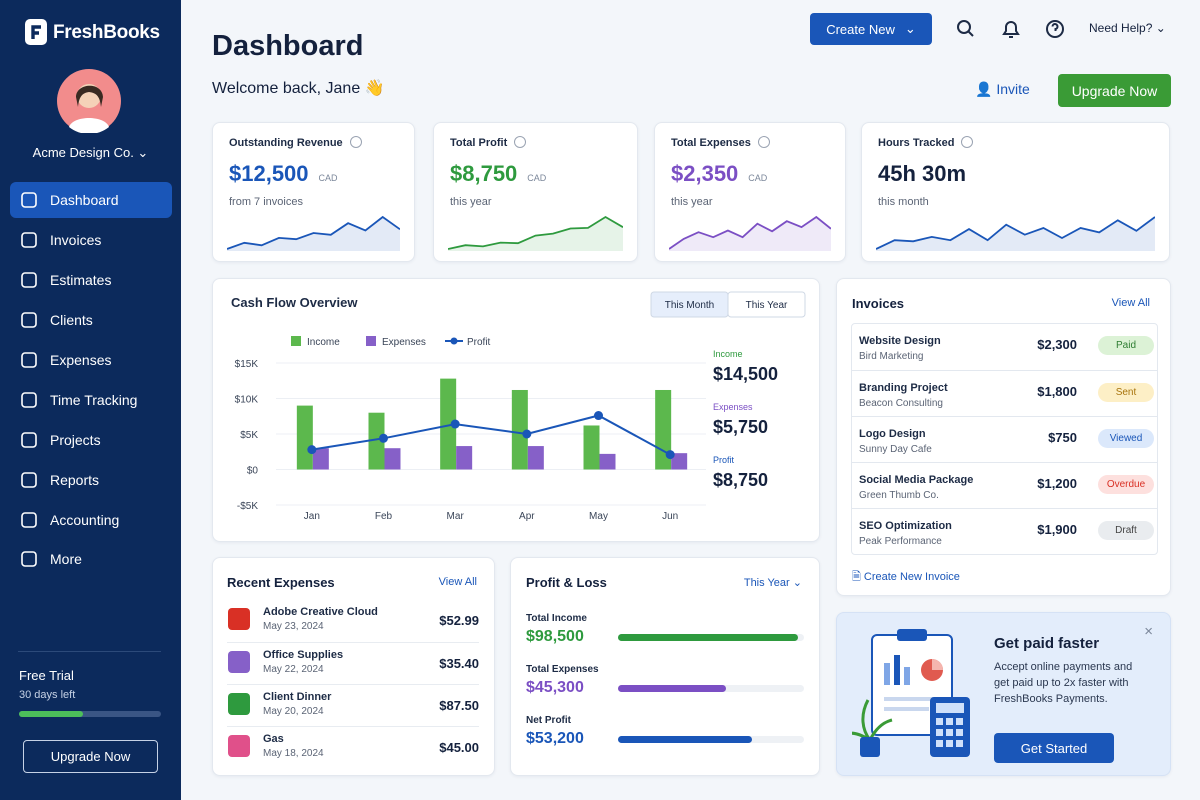 The height and width of the screenshot is (800, 1200). I want to click on pnl-period: This Year ⌄, so click(772, 583).